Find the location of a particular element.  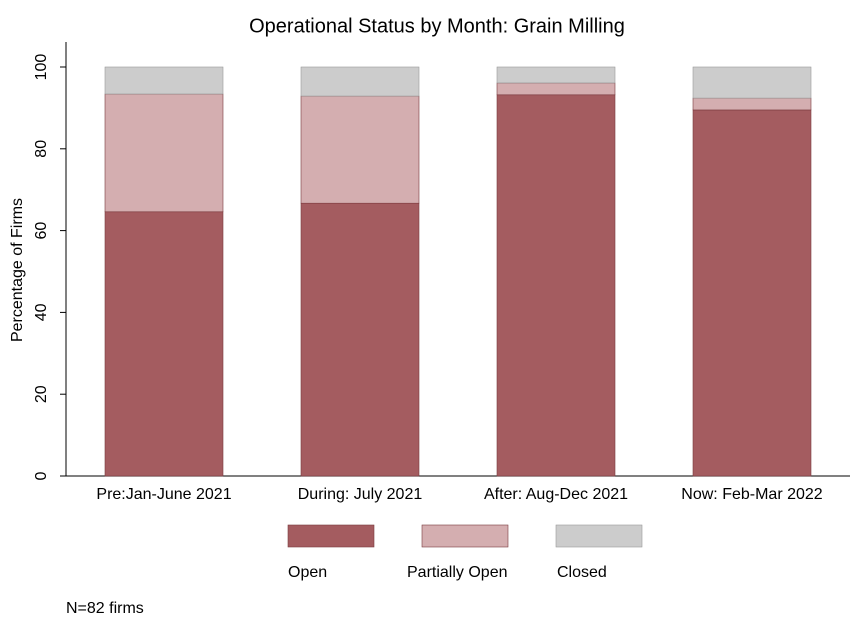

y-tick-label: 20 is located at coordinates (41, 394).